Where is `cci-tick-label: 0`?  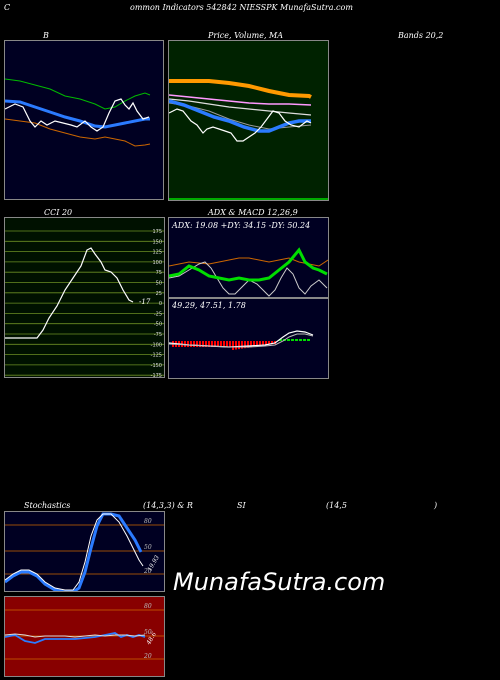
cci-tick-label: 0 is located at coordinates (160, 304).